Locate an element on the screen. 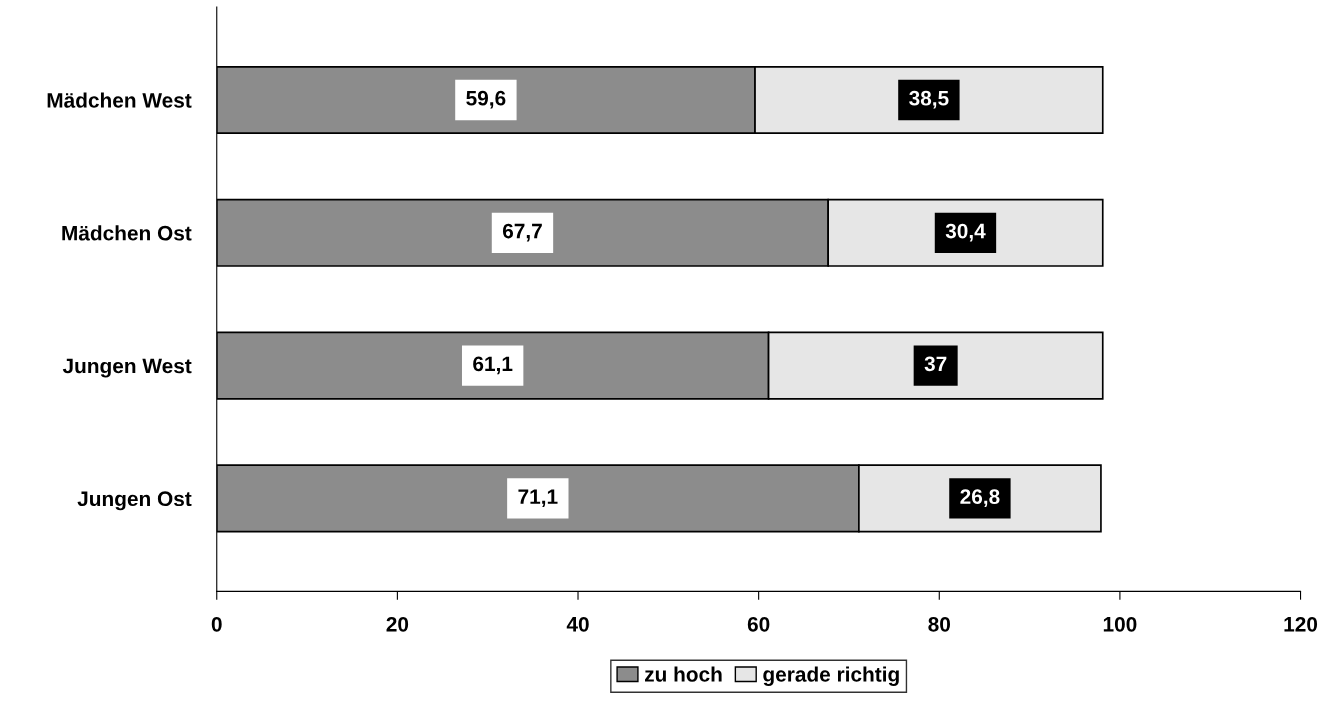  x-tick-label: 120 is located at coordinates (1301, 624).